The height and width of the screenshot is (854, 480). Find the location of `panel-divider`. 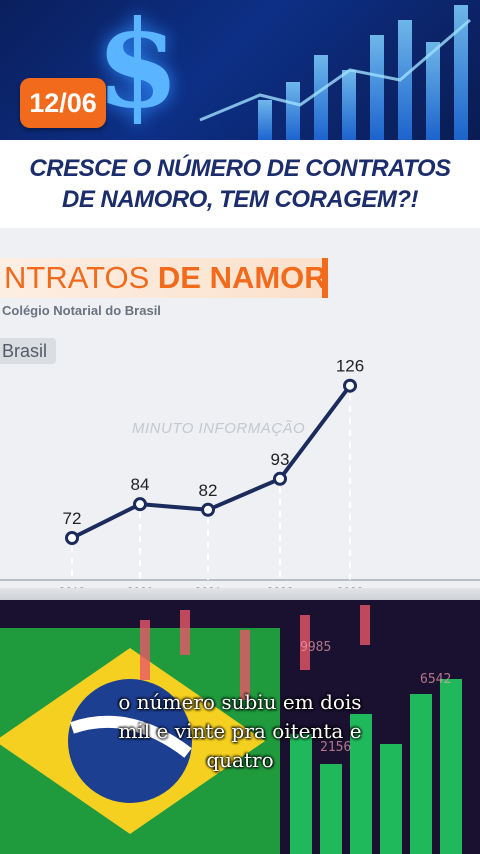

panel-divider is located at coordinates (240, 594).